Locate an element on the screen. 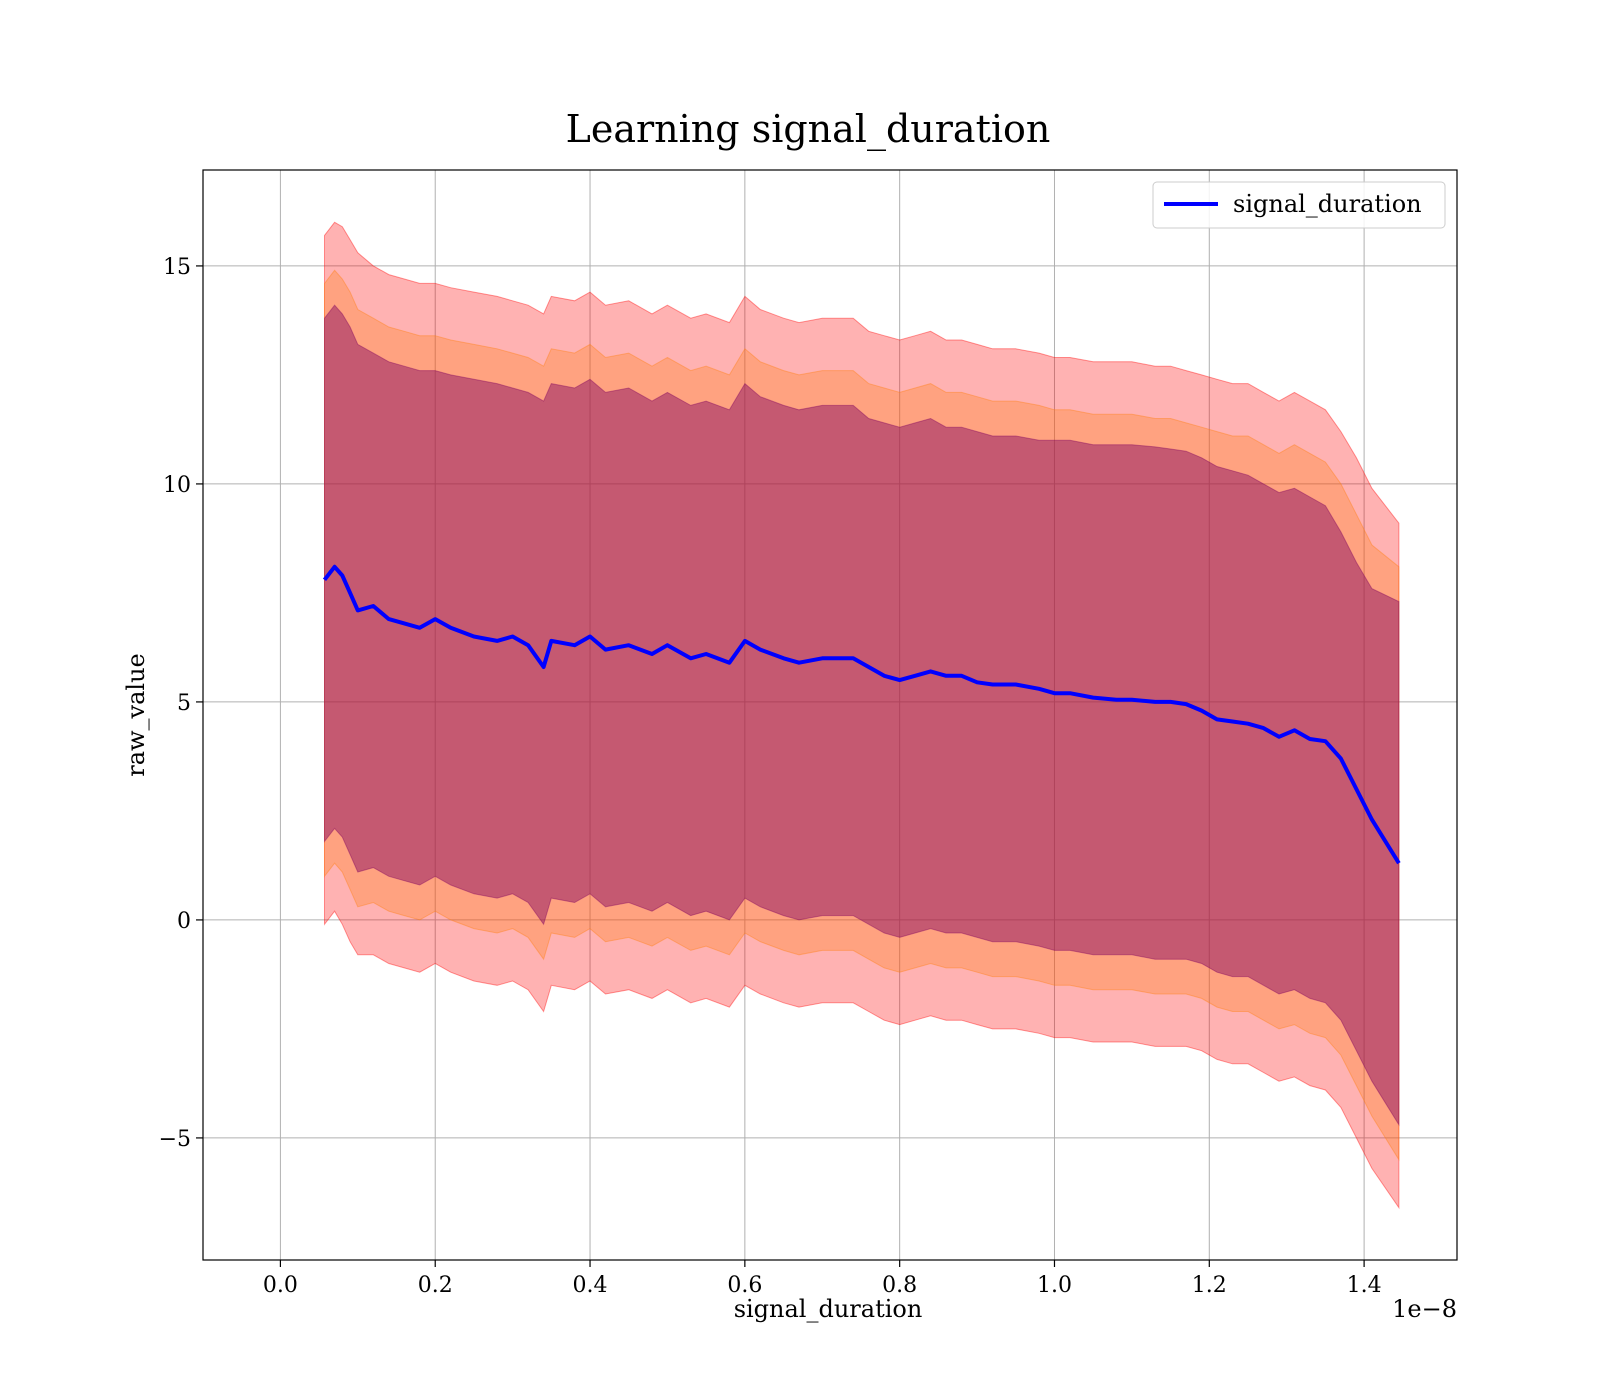 The width and height of the screenshot is (1600, 1400). x-tick-label: 0.4 is located at coordinates (590, 1285).